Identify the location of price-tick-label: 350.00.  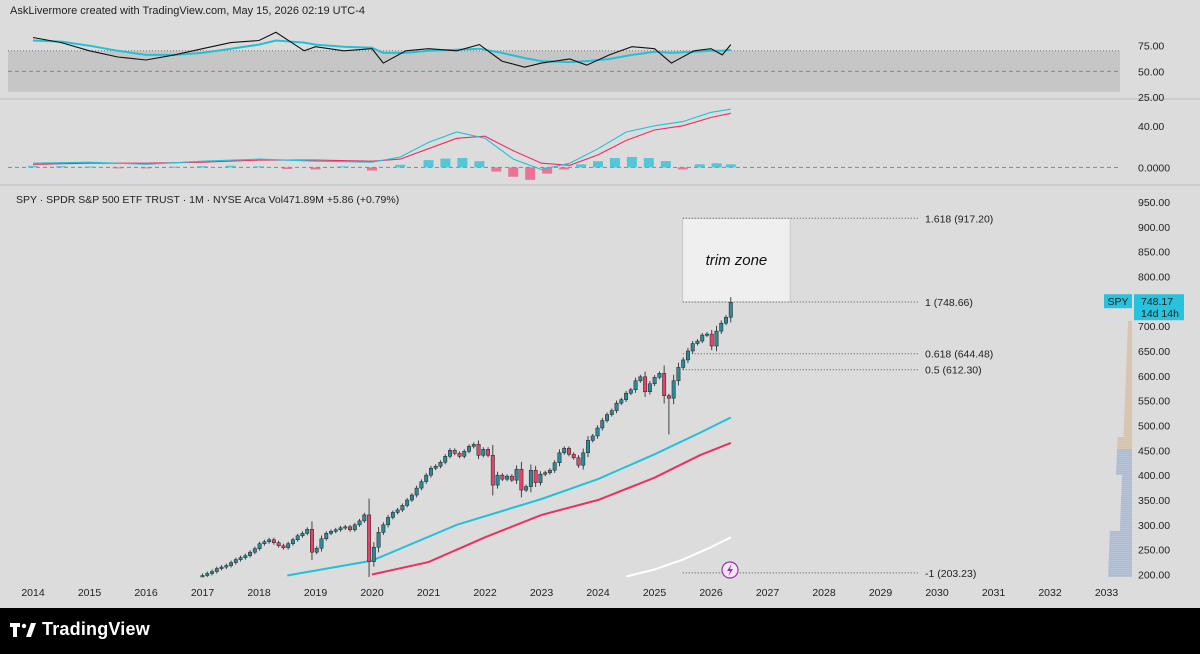
(1154, 501).